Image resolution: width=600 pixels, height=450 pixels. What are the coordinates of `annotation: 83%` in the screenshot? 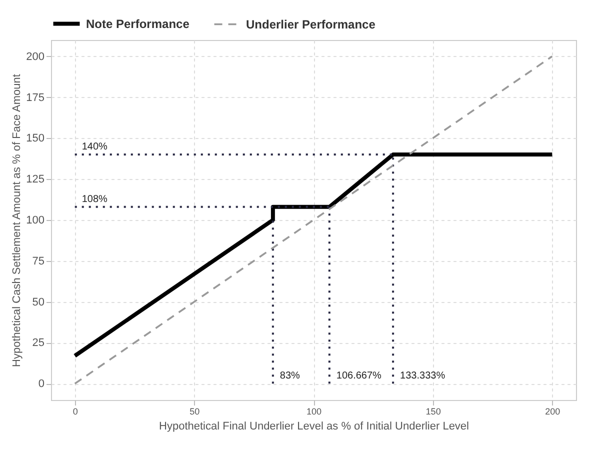 It's located at (290, 376).